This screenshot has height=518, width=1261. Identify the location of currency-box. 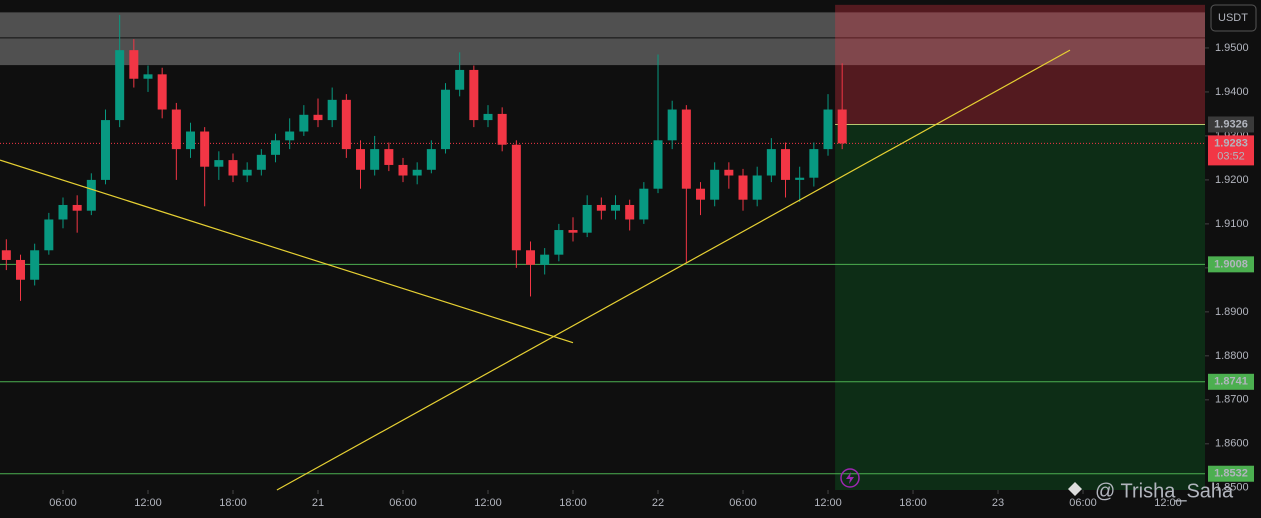
(1233, 18).